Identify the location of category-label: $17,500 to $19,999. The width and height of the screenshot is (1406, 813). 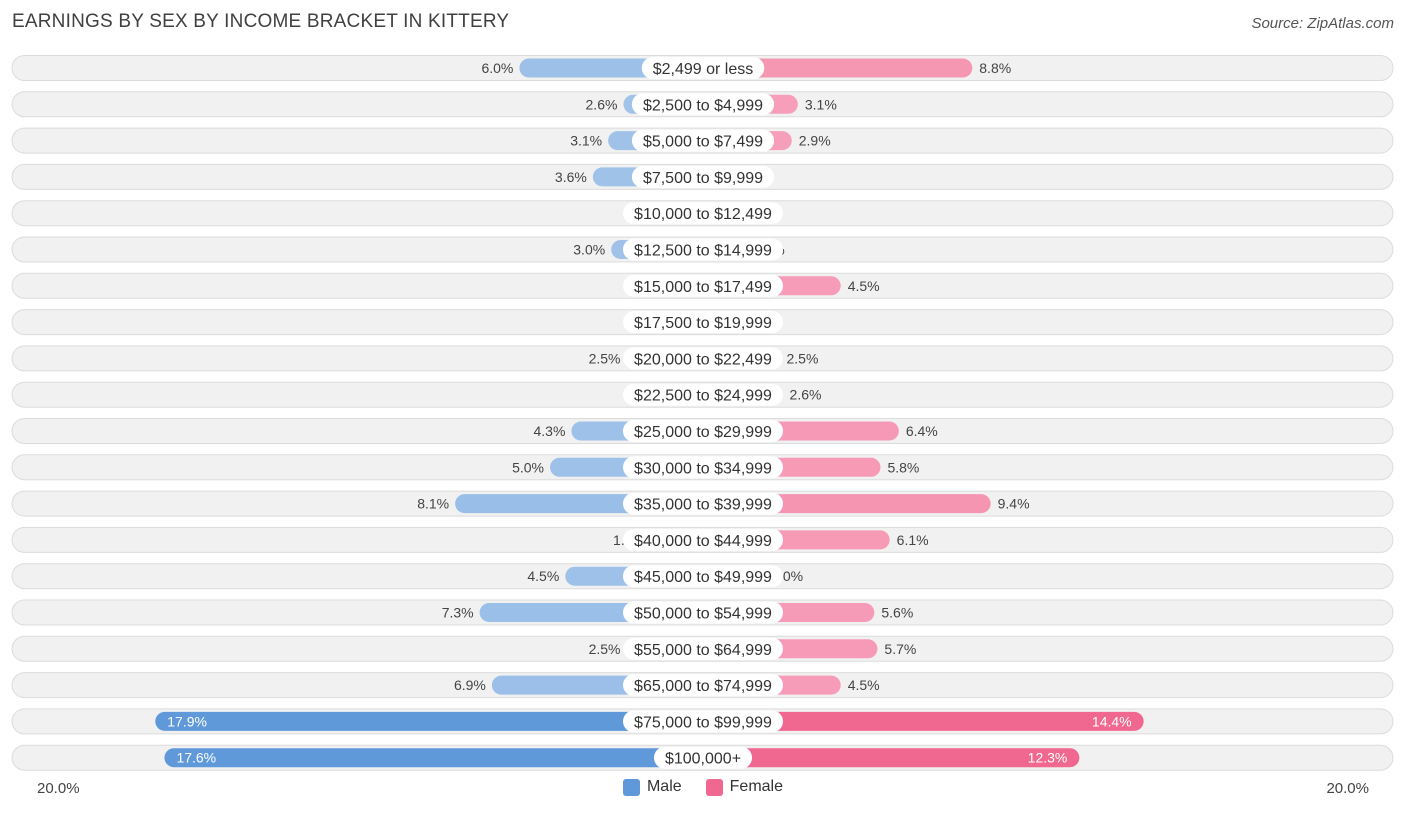
(703, 323).